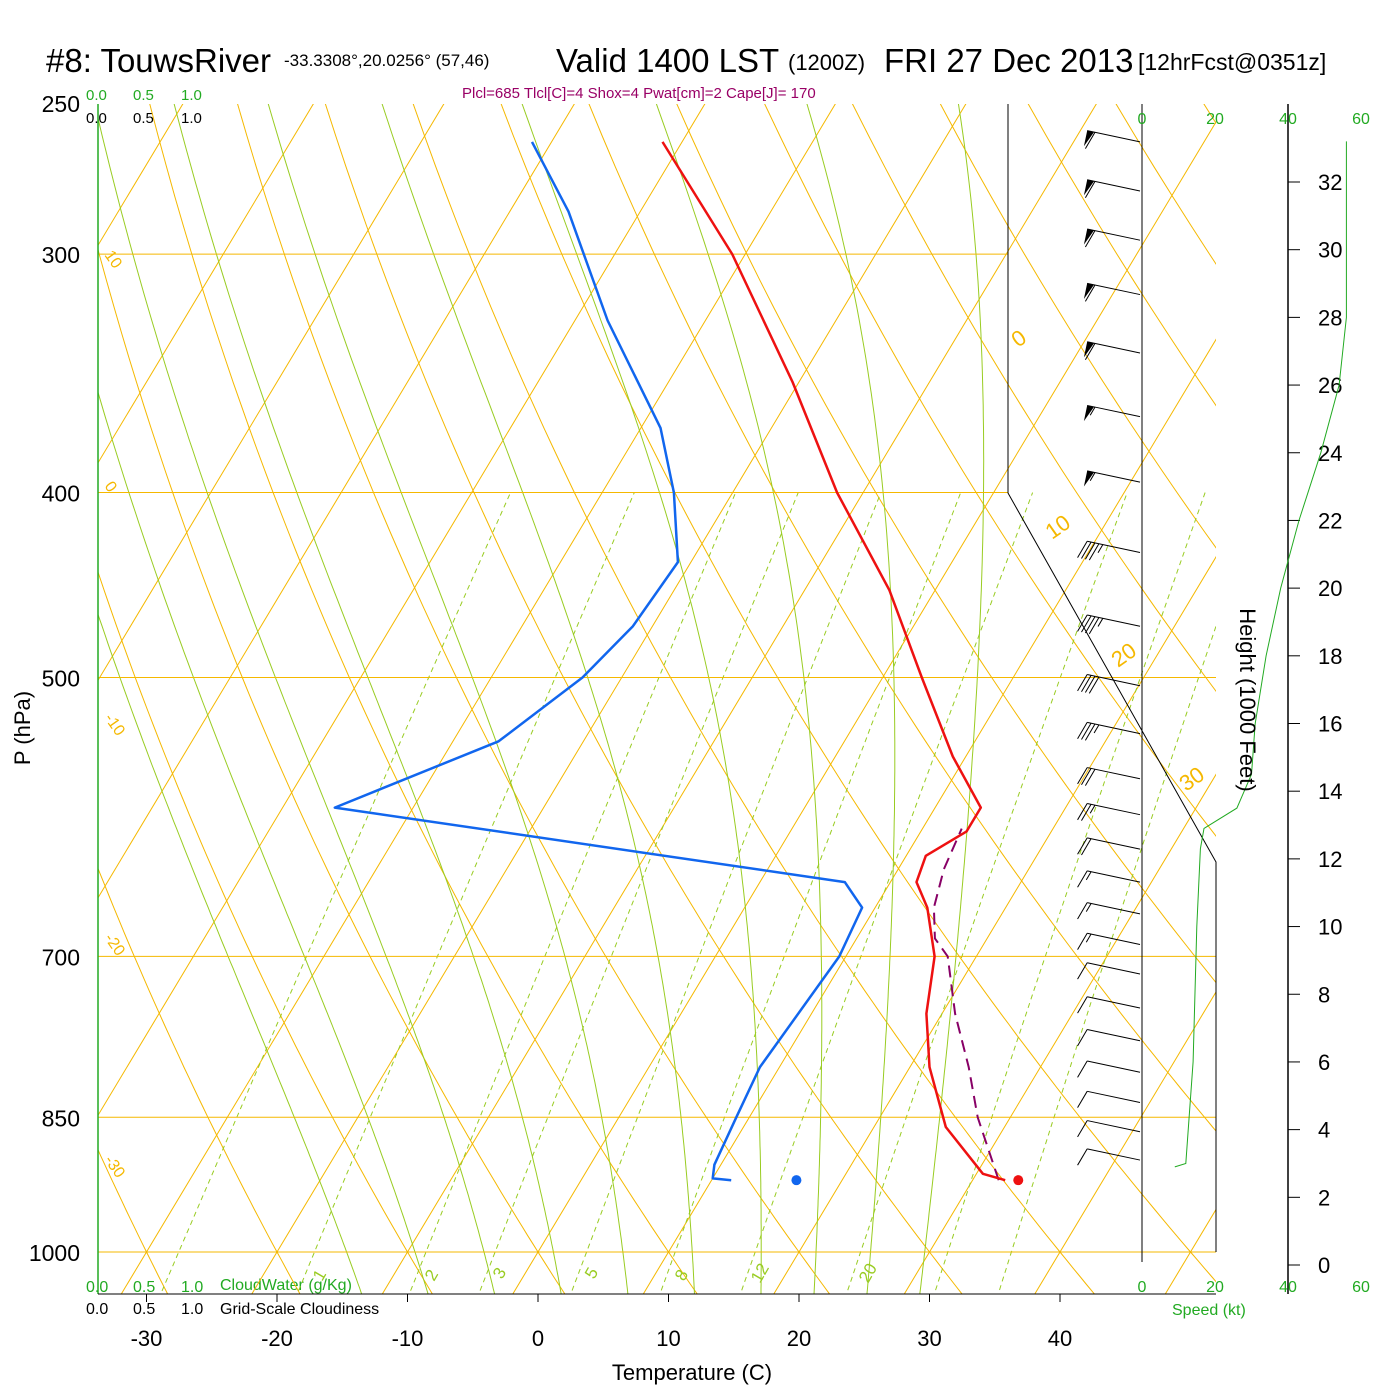 The height and width of the screenshot is (1400, 1400). Describe the element at coordinates (61, 494) in the screenshot. I see `pressure-tick-label: 400` at that location.